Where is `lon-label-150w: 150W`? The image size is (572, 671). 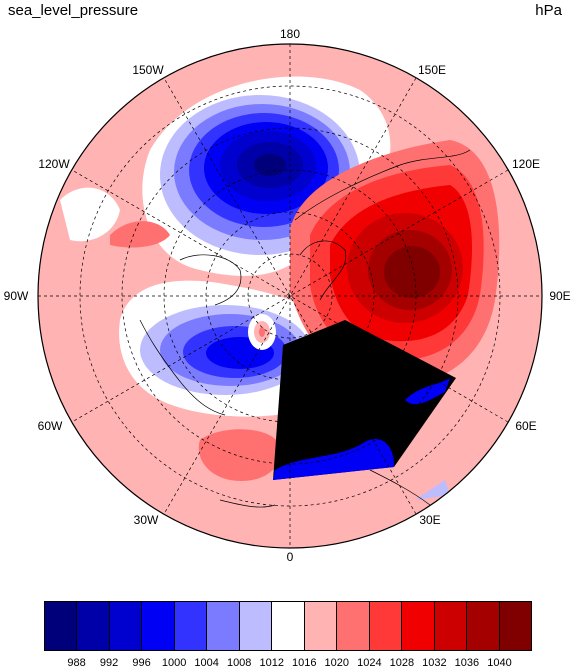
lon-label-150w: 150W is located at coordinates (148, 70).